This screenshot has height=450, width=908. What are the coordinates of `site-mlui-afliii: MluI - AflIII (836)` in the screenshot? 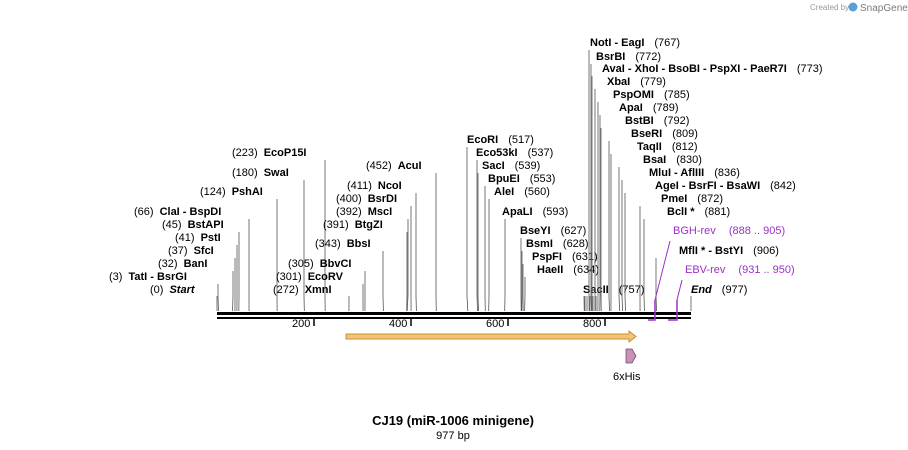 It's located at (680, 239).